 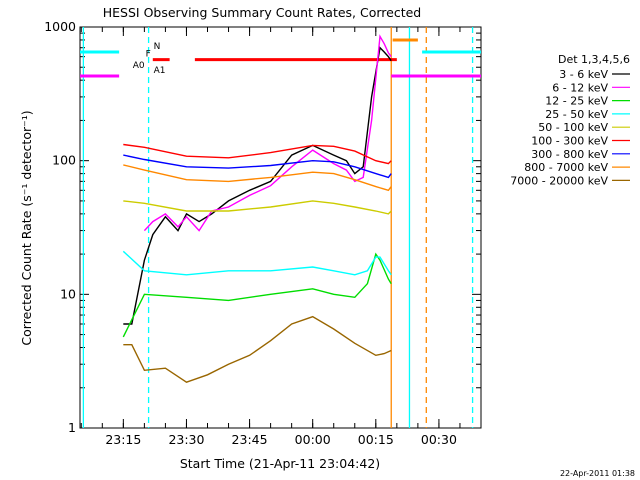 I want to click on legend-entry: 7000 - 20000 keV, so click(x=559, y=180).